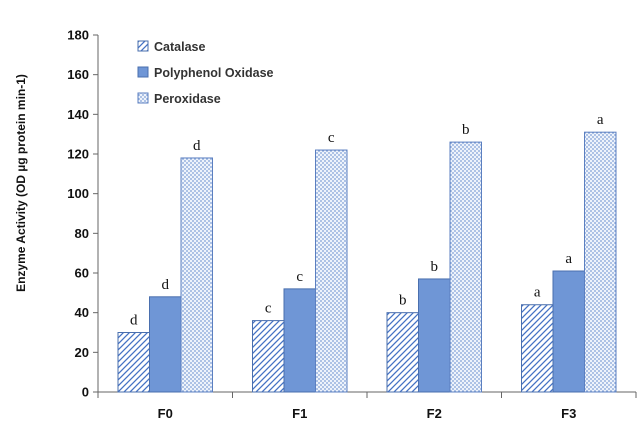 This screenshot has width=640, height=432. I want to click on legend-label: Peroxidase, so click(187, 99).